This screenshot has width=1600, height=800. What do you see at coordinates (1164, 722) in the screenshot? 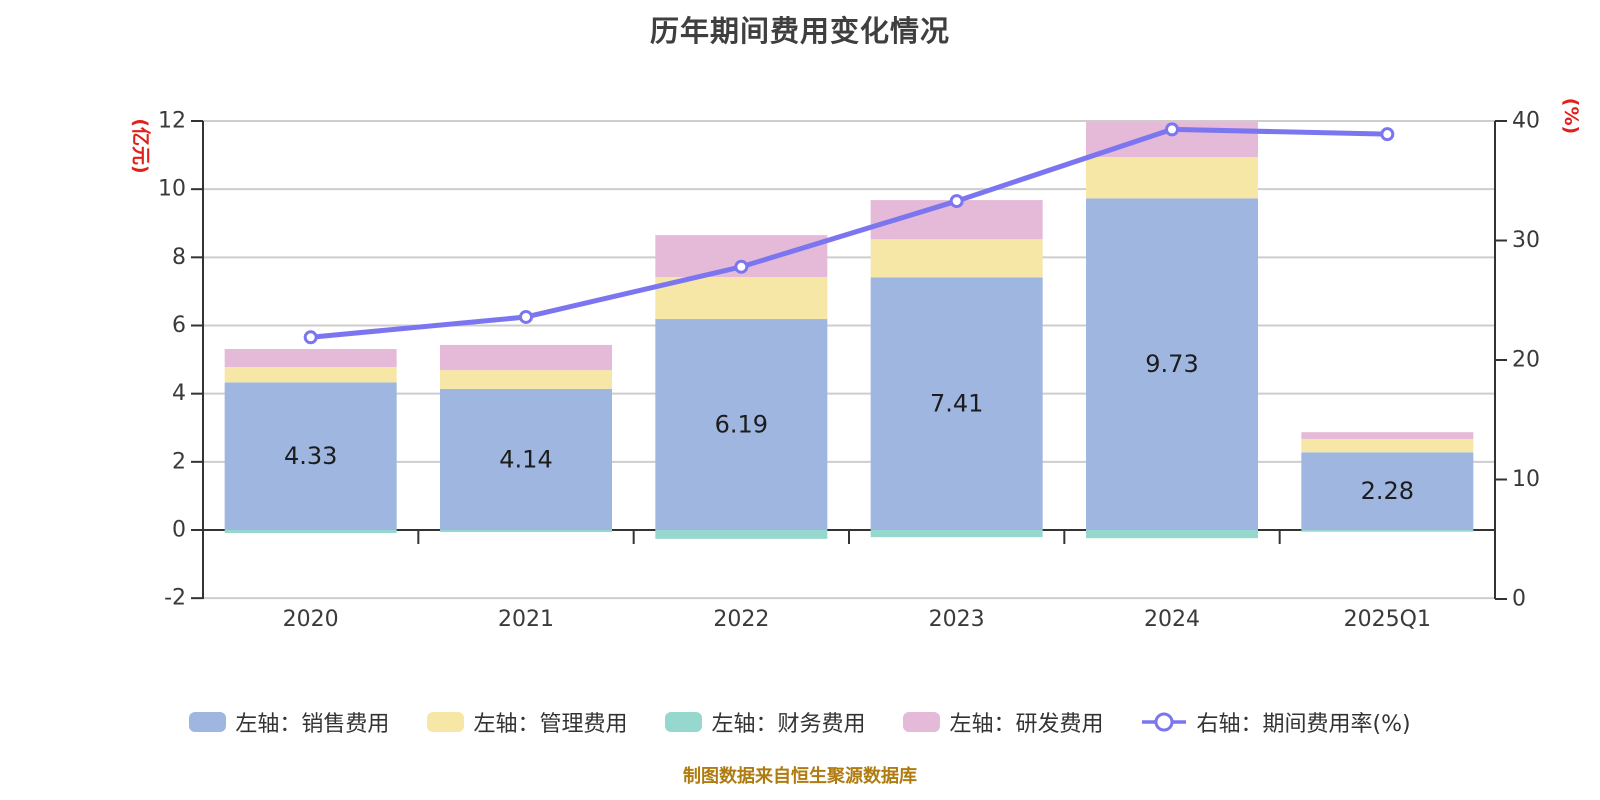
I see `legend-line-marker-icon` at bounding box center [1164, 722].